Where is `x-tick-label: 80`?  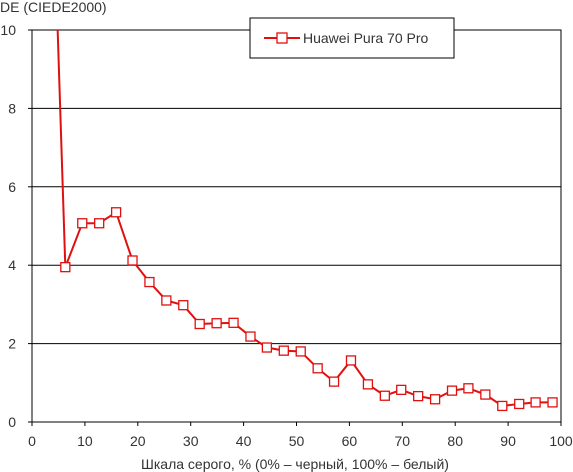 x-tick-label: 80 is located at coordinates (455, 441).